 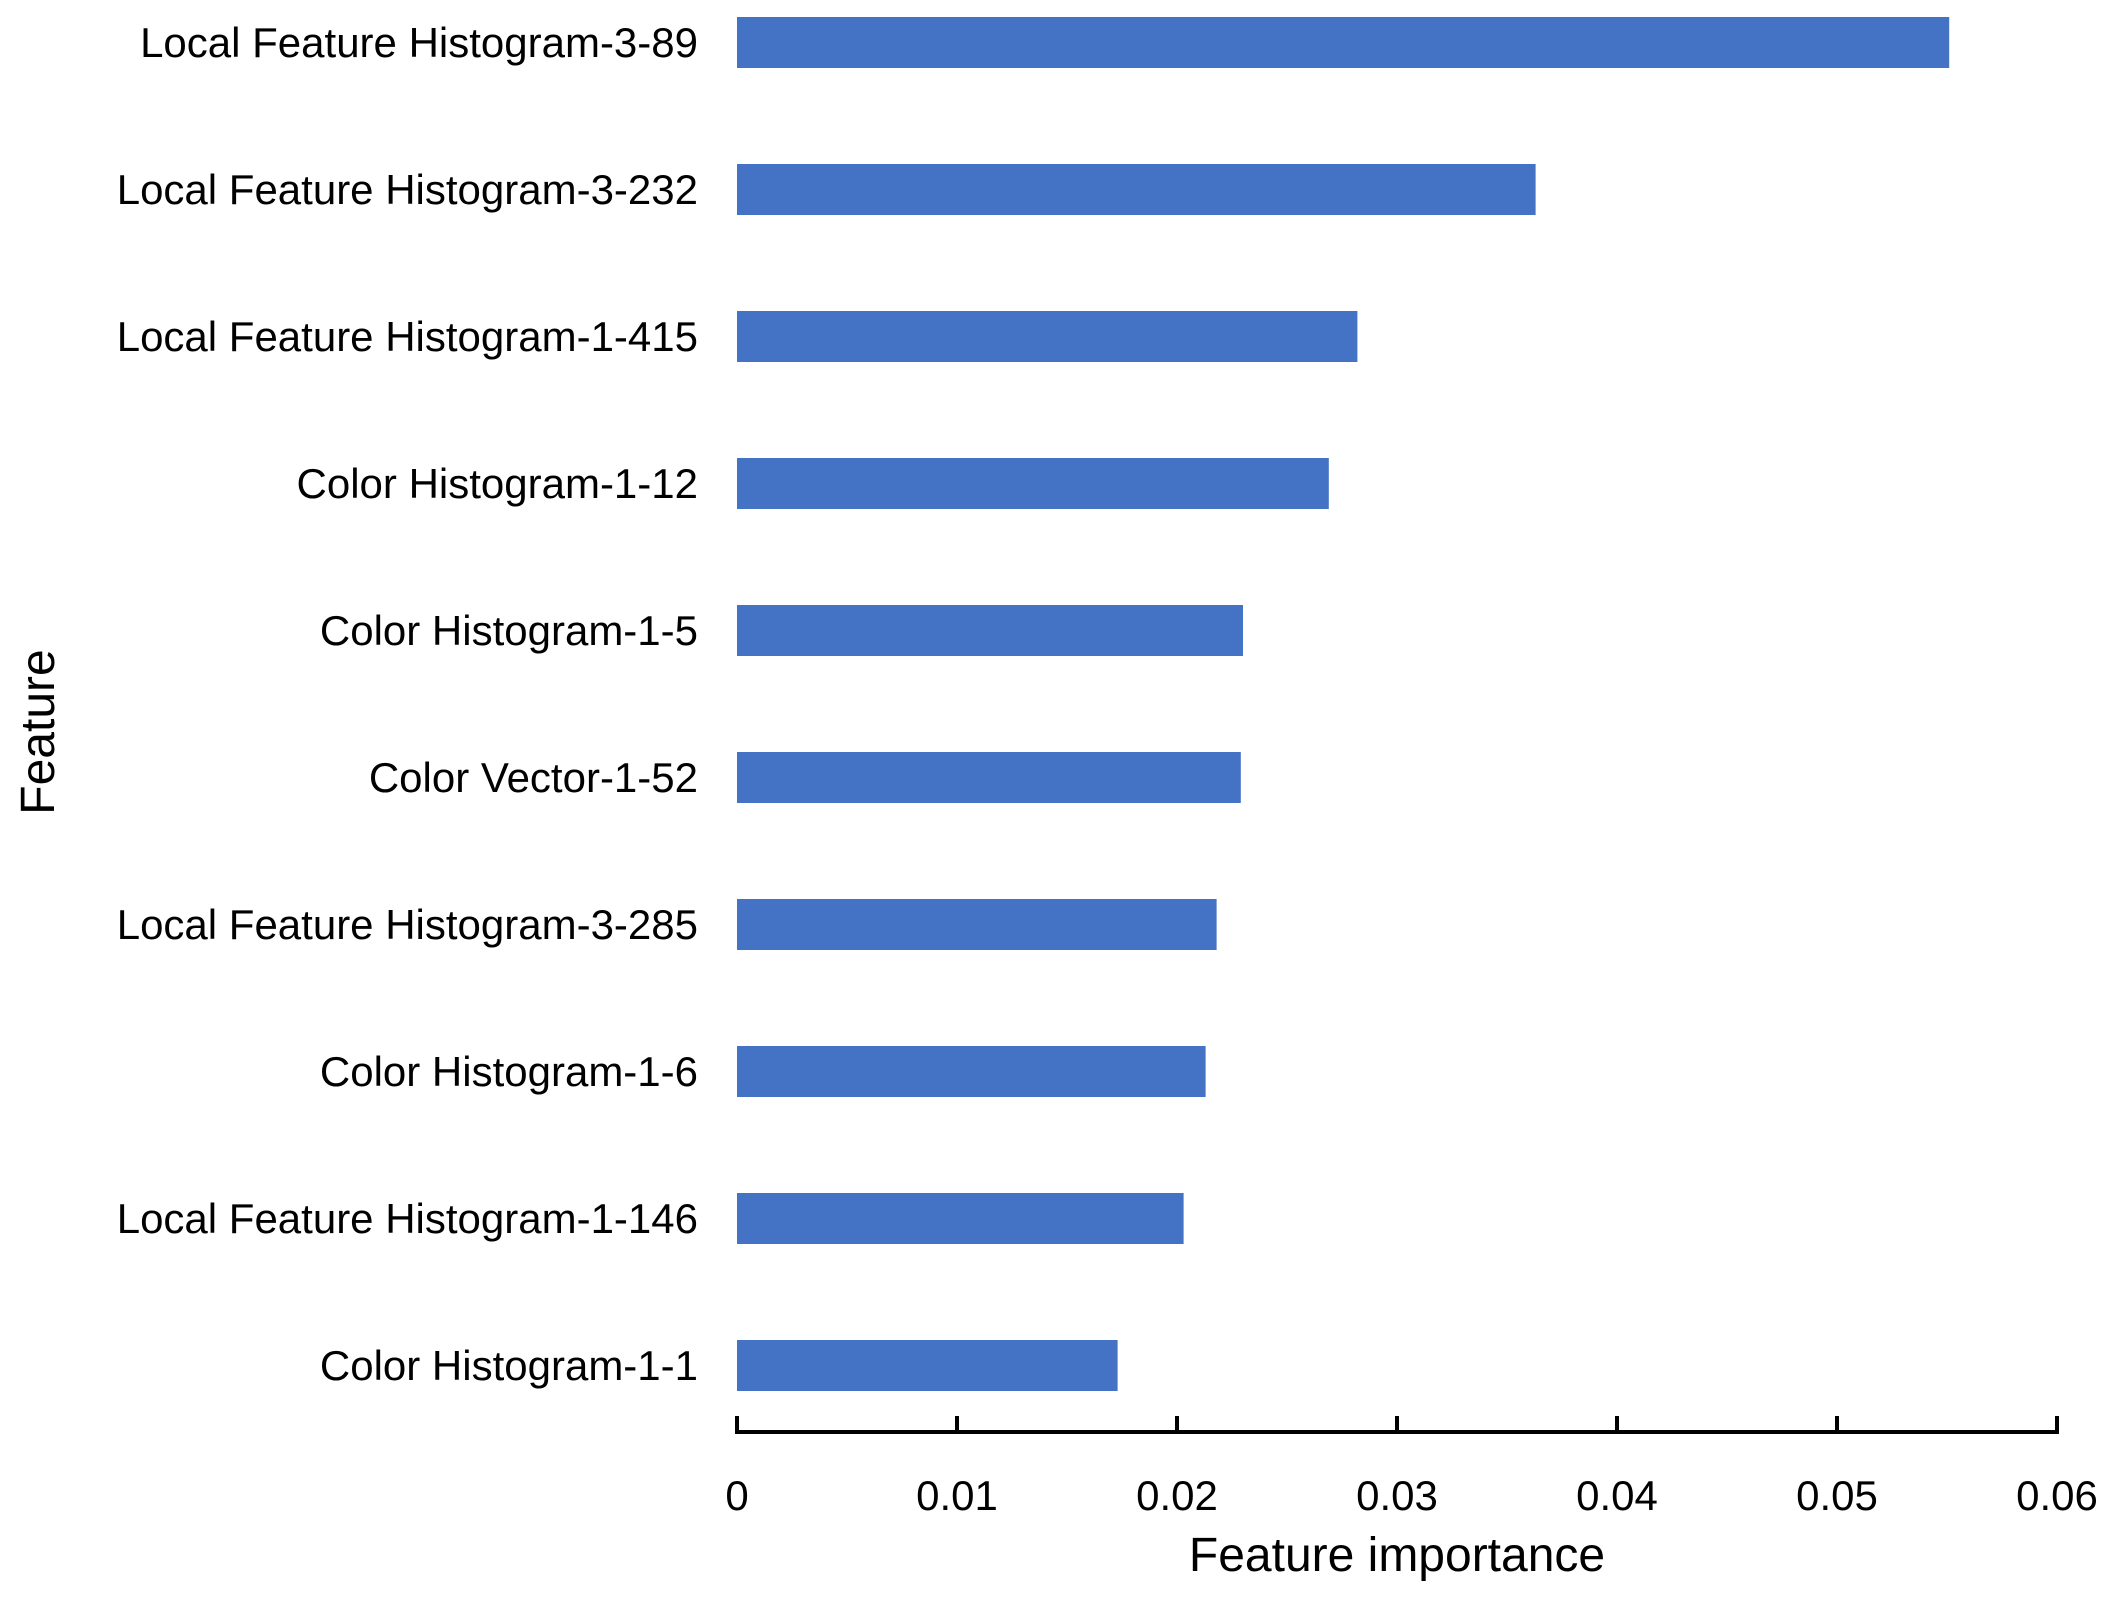 I want to click on category-label-2: Local Feature Histogram-3-232, so click(x=407, y=189).